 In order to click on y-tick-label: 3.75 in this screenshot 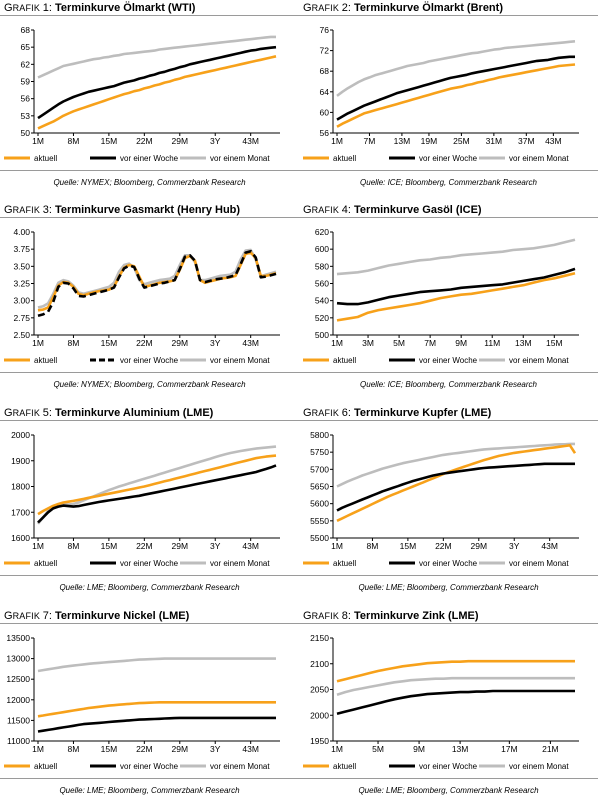, I will do `click(21, 249)`.